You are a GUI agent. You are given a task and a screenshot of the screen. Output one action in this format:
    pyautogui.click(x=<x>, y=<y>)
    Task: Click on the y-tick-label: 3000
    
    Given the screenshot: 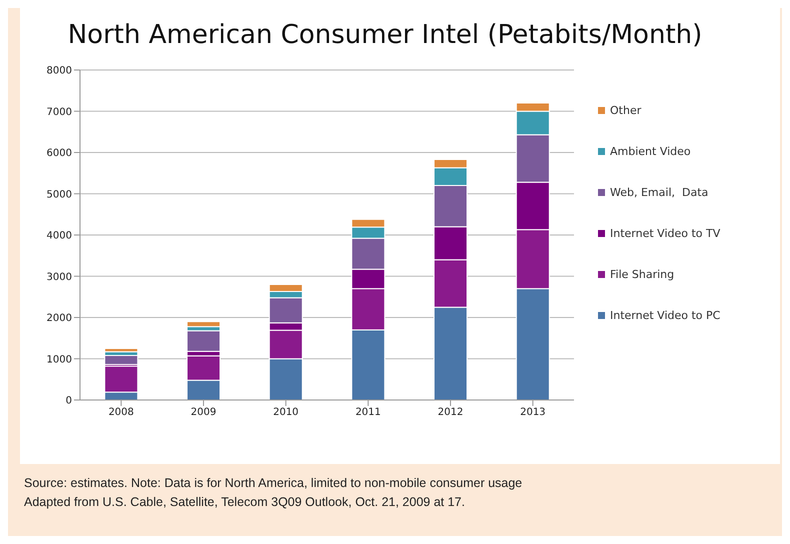 What is the action you would take?
    pyautogui.click(x=59, y=277)
    